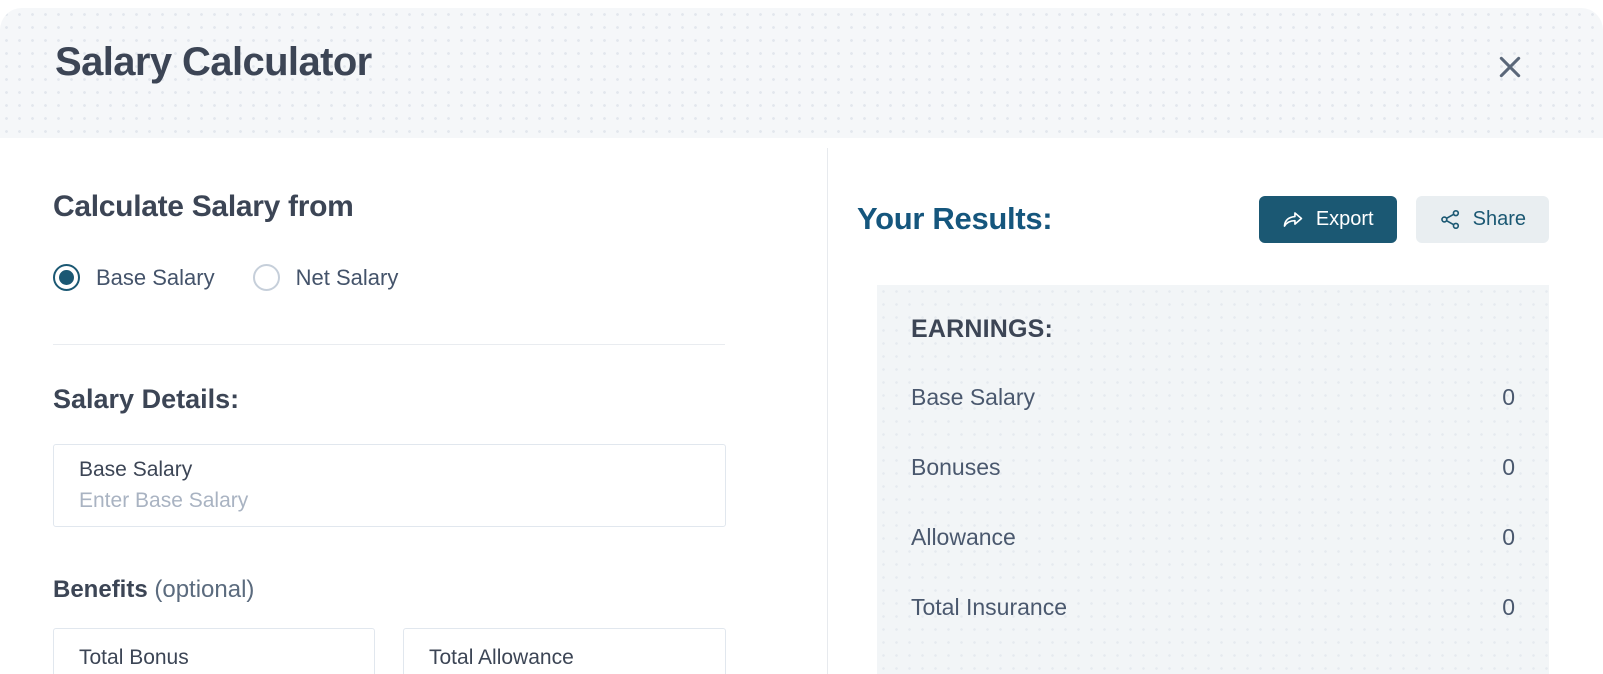 The image size is (1603, 674). I want to click on vertical-divider, so click(827, 411).